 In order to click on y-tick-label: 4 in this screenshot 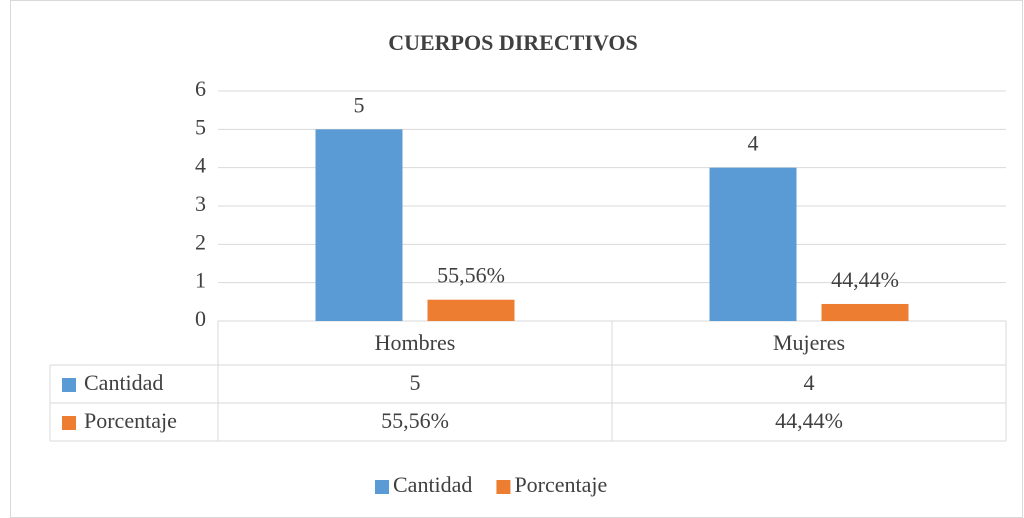, I will do `click(200, 165)`.